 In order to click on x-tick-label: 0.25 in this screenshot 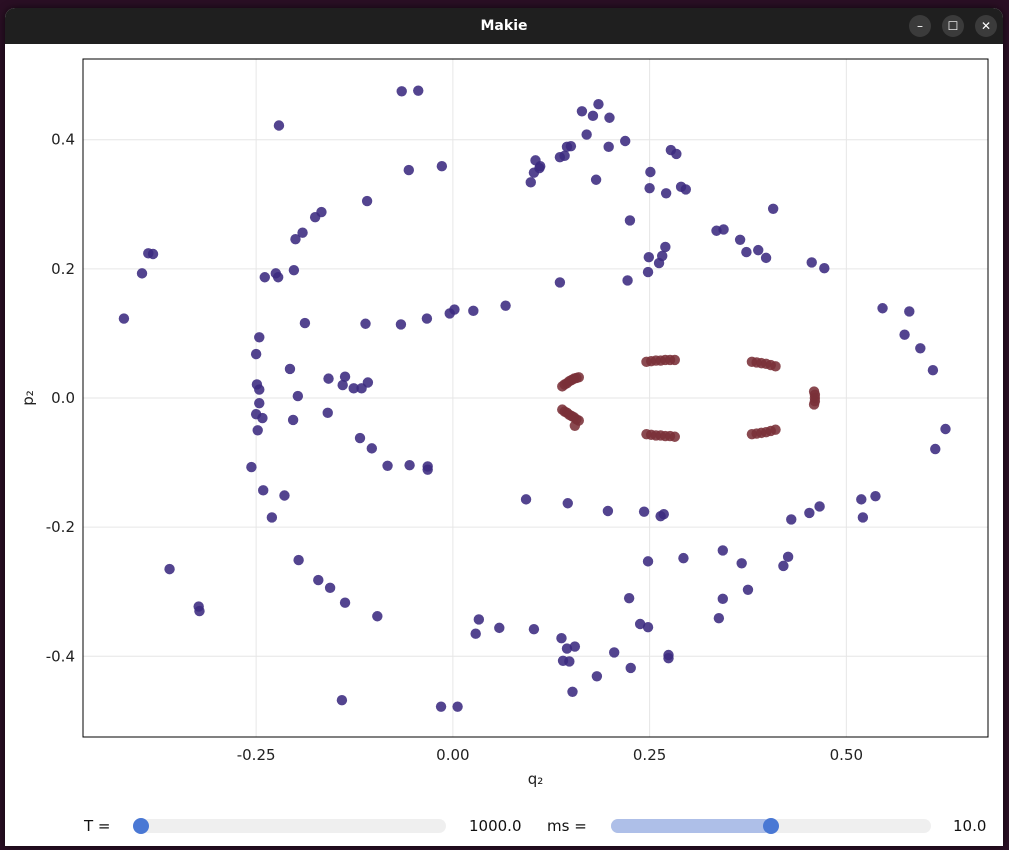, I will do `click(649, 755)`.